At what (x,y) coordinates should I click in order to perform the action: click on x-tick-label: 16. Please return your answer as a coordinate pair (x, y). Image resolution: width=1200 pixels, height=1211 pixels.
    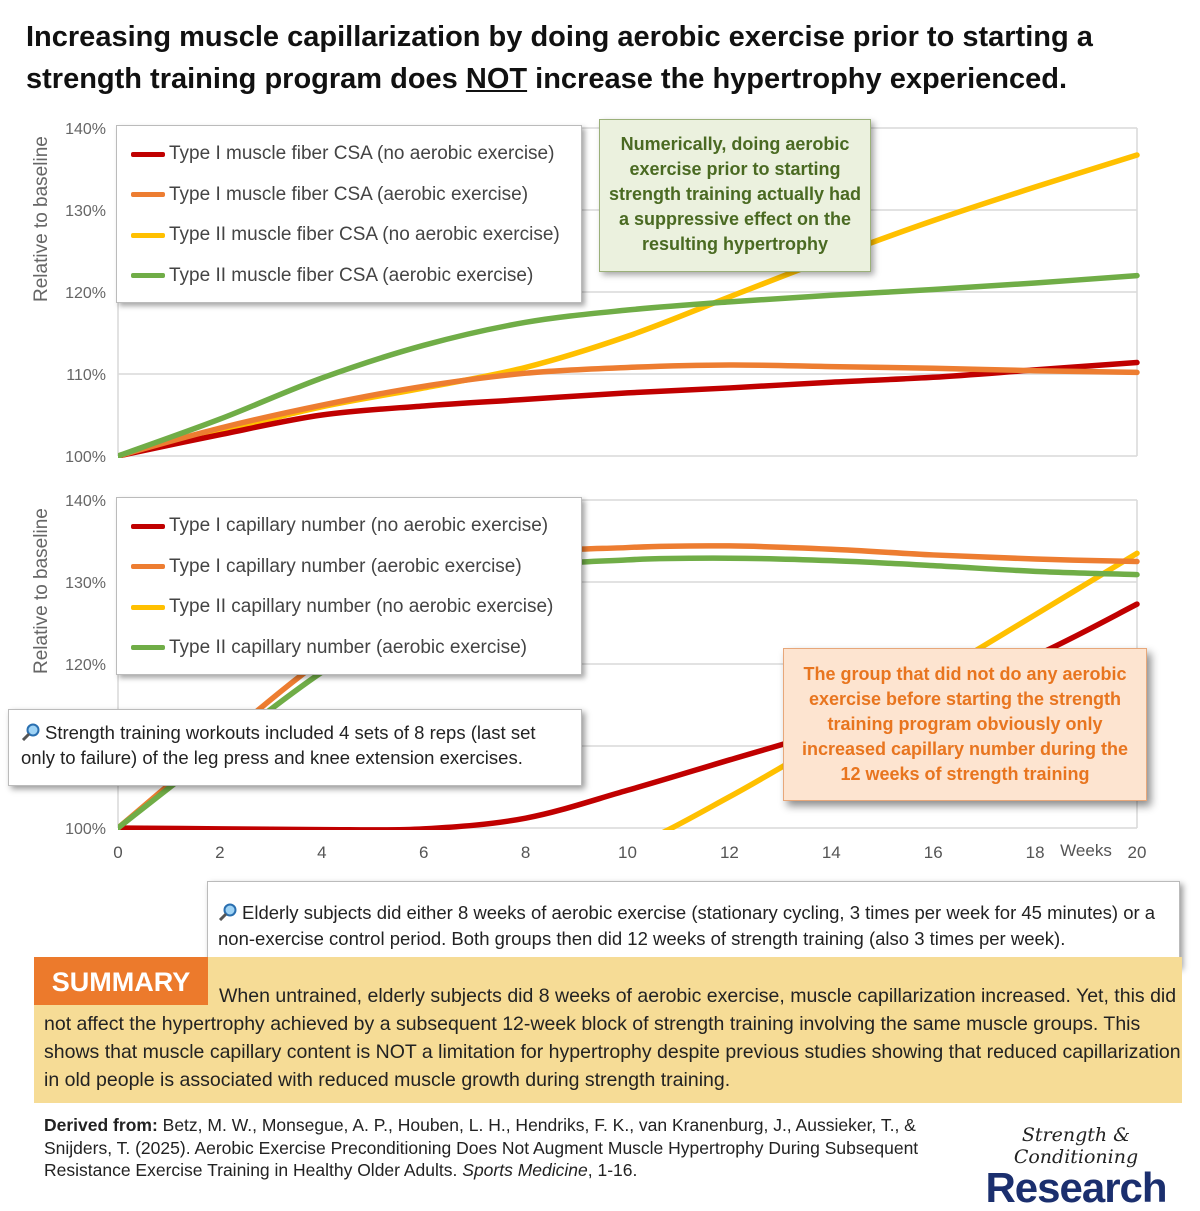
    Looking at the image, I should click on (933, 852).